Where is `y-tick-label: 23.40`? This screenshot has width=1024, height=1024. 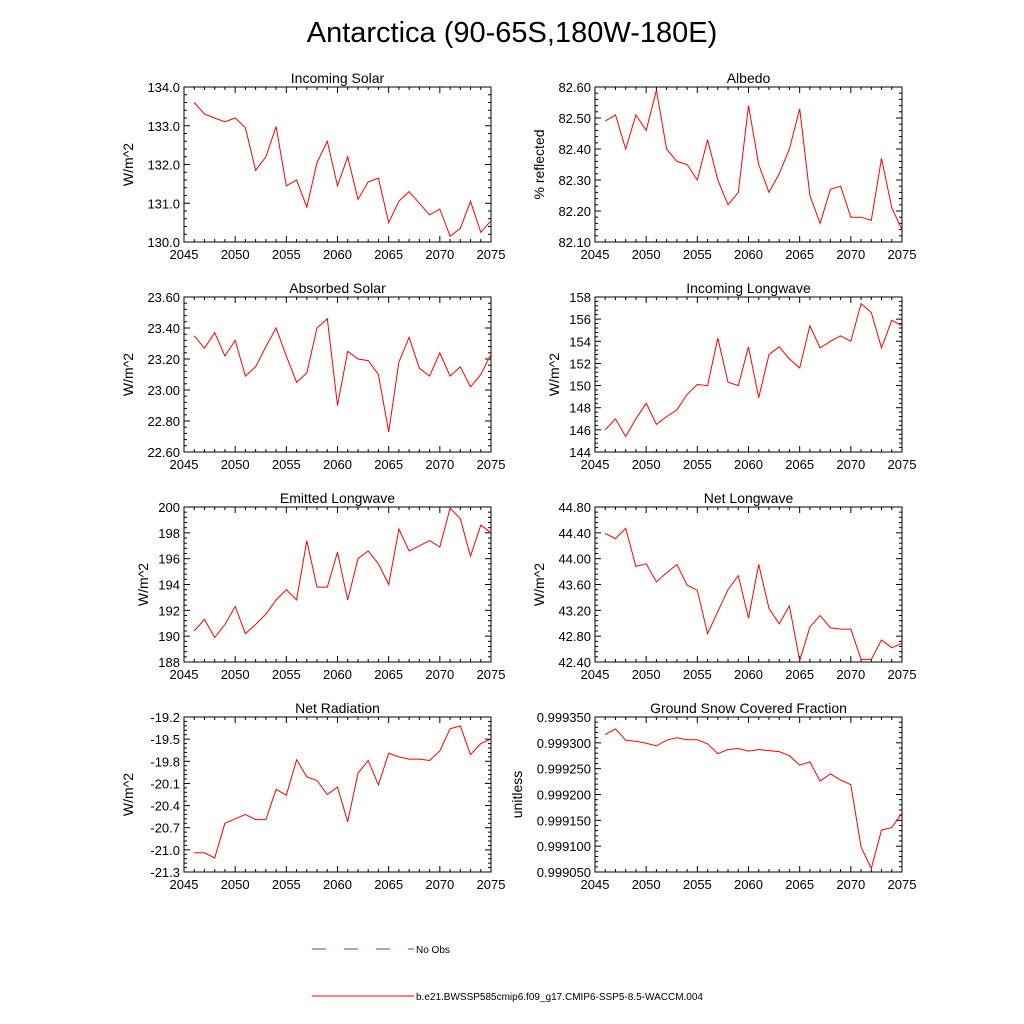
y-tick-label: 23.40 is located at coordinates (163, 328).